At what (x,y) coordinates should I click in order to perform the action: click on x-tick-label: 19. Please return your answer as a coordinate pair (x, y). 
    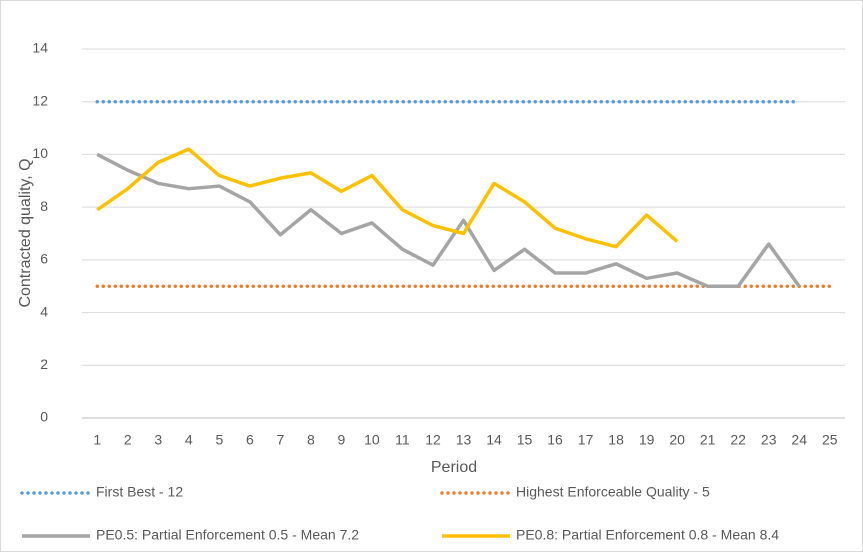
    Looking at the image, I should click on (647, 440).